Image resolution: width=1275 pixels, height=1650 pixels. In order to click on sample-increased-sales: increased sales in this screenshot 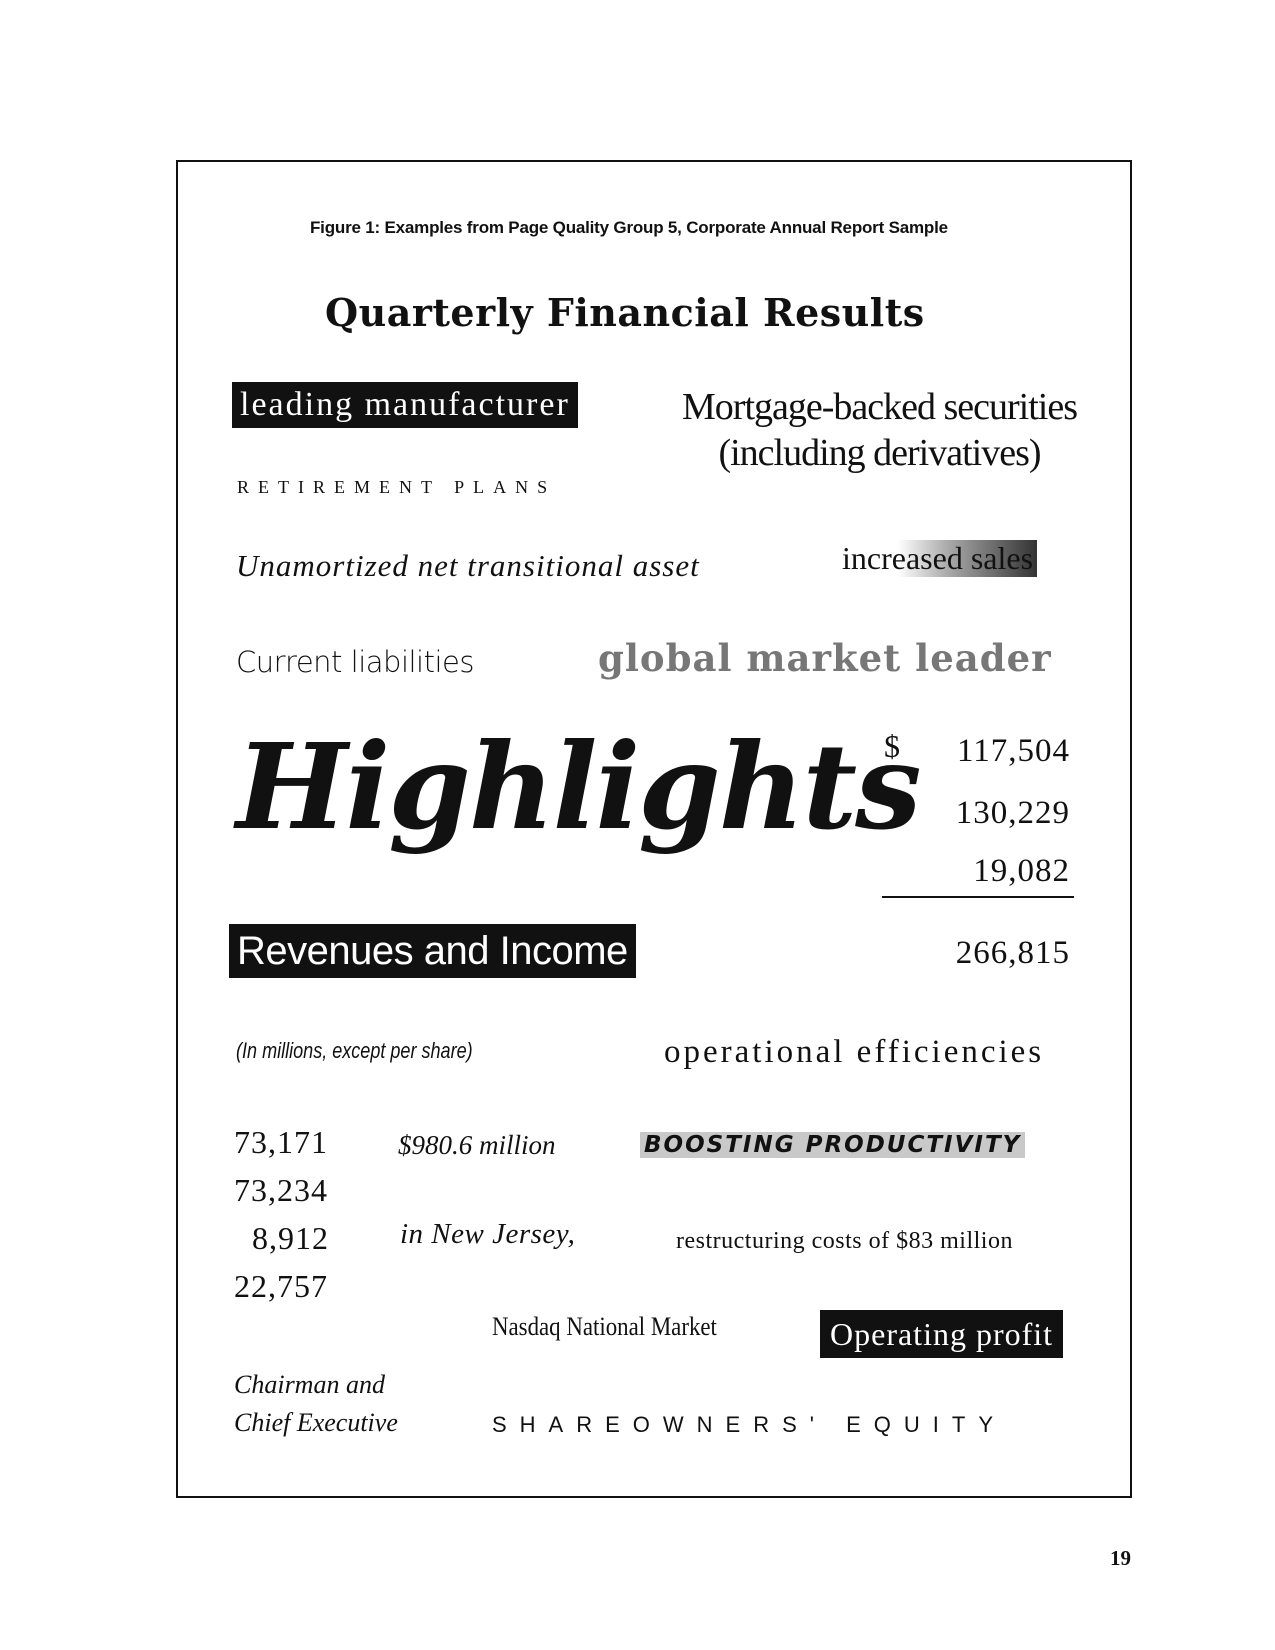, I will do `click(938, 558)`.